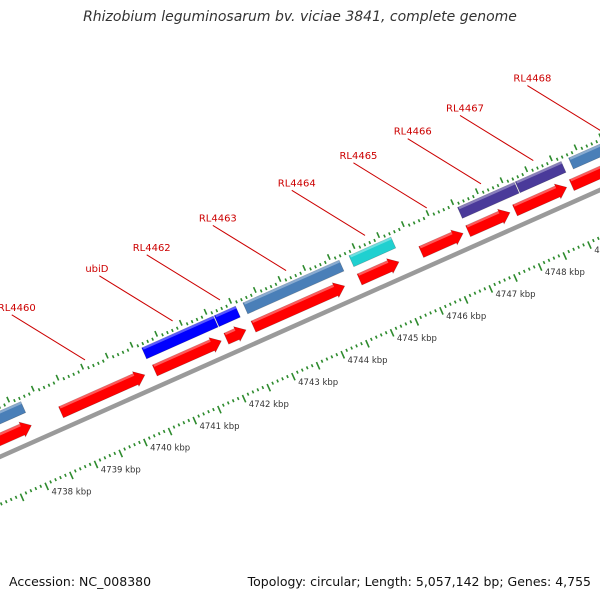  Describe the element at coordinates (372, 252) in the screenshot. I see `gene-rl4464` at that location.